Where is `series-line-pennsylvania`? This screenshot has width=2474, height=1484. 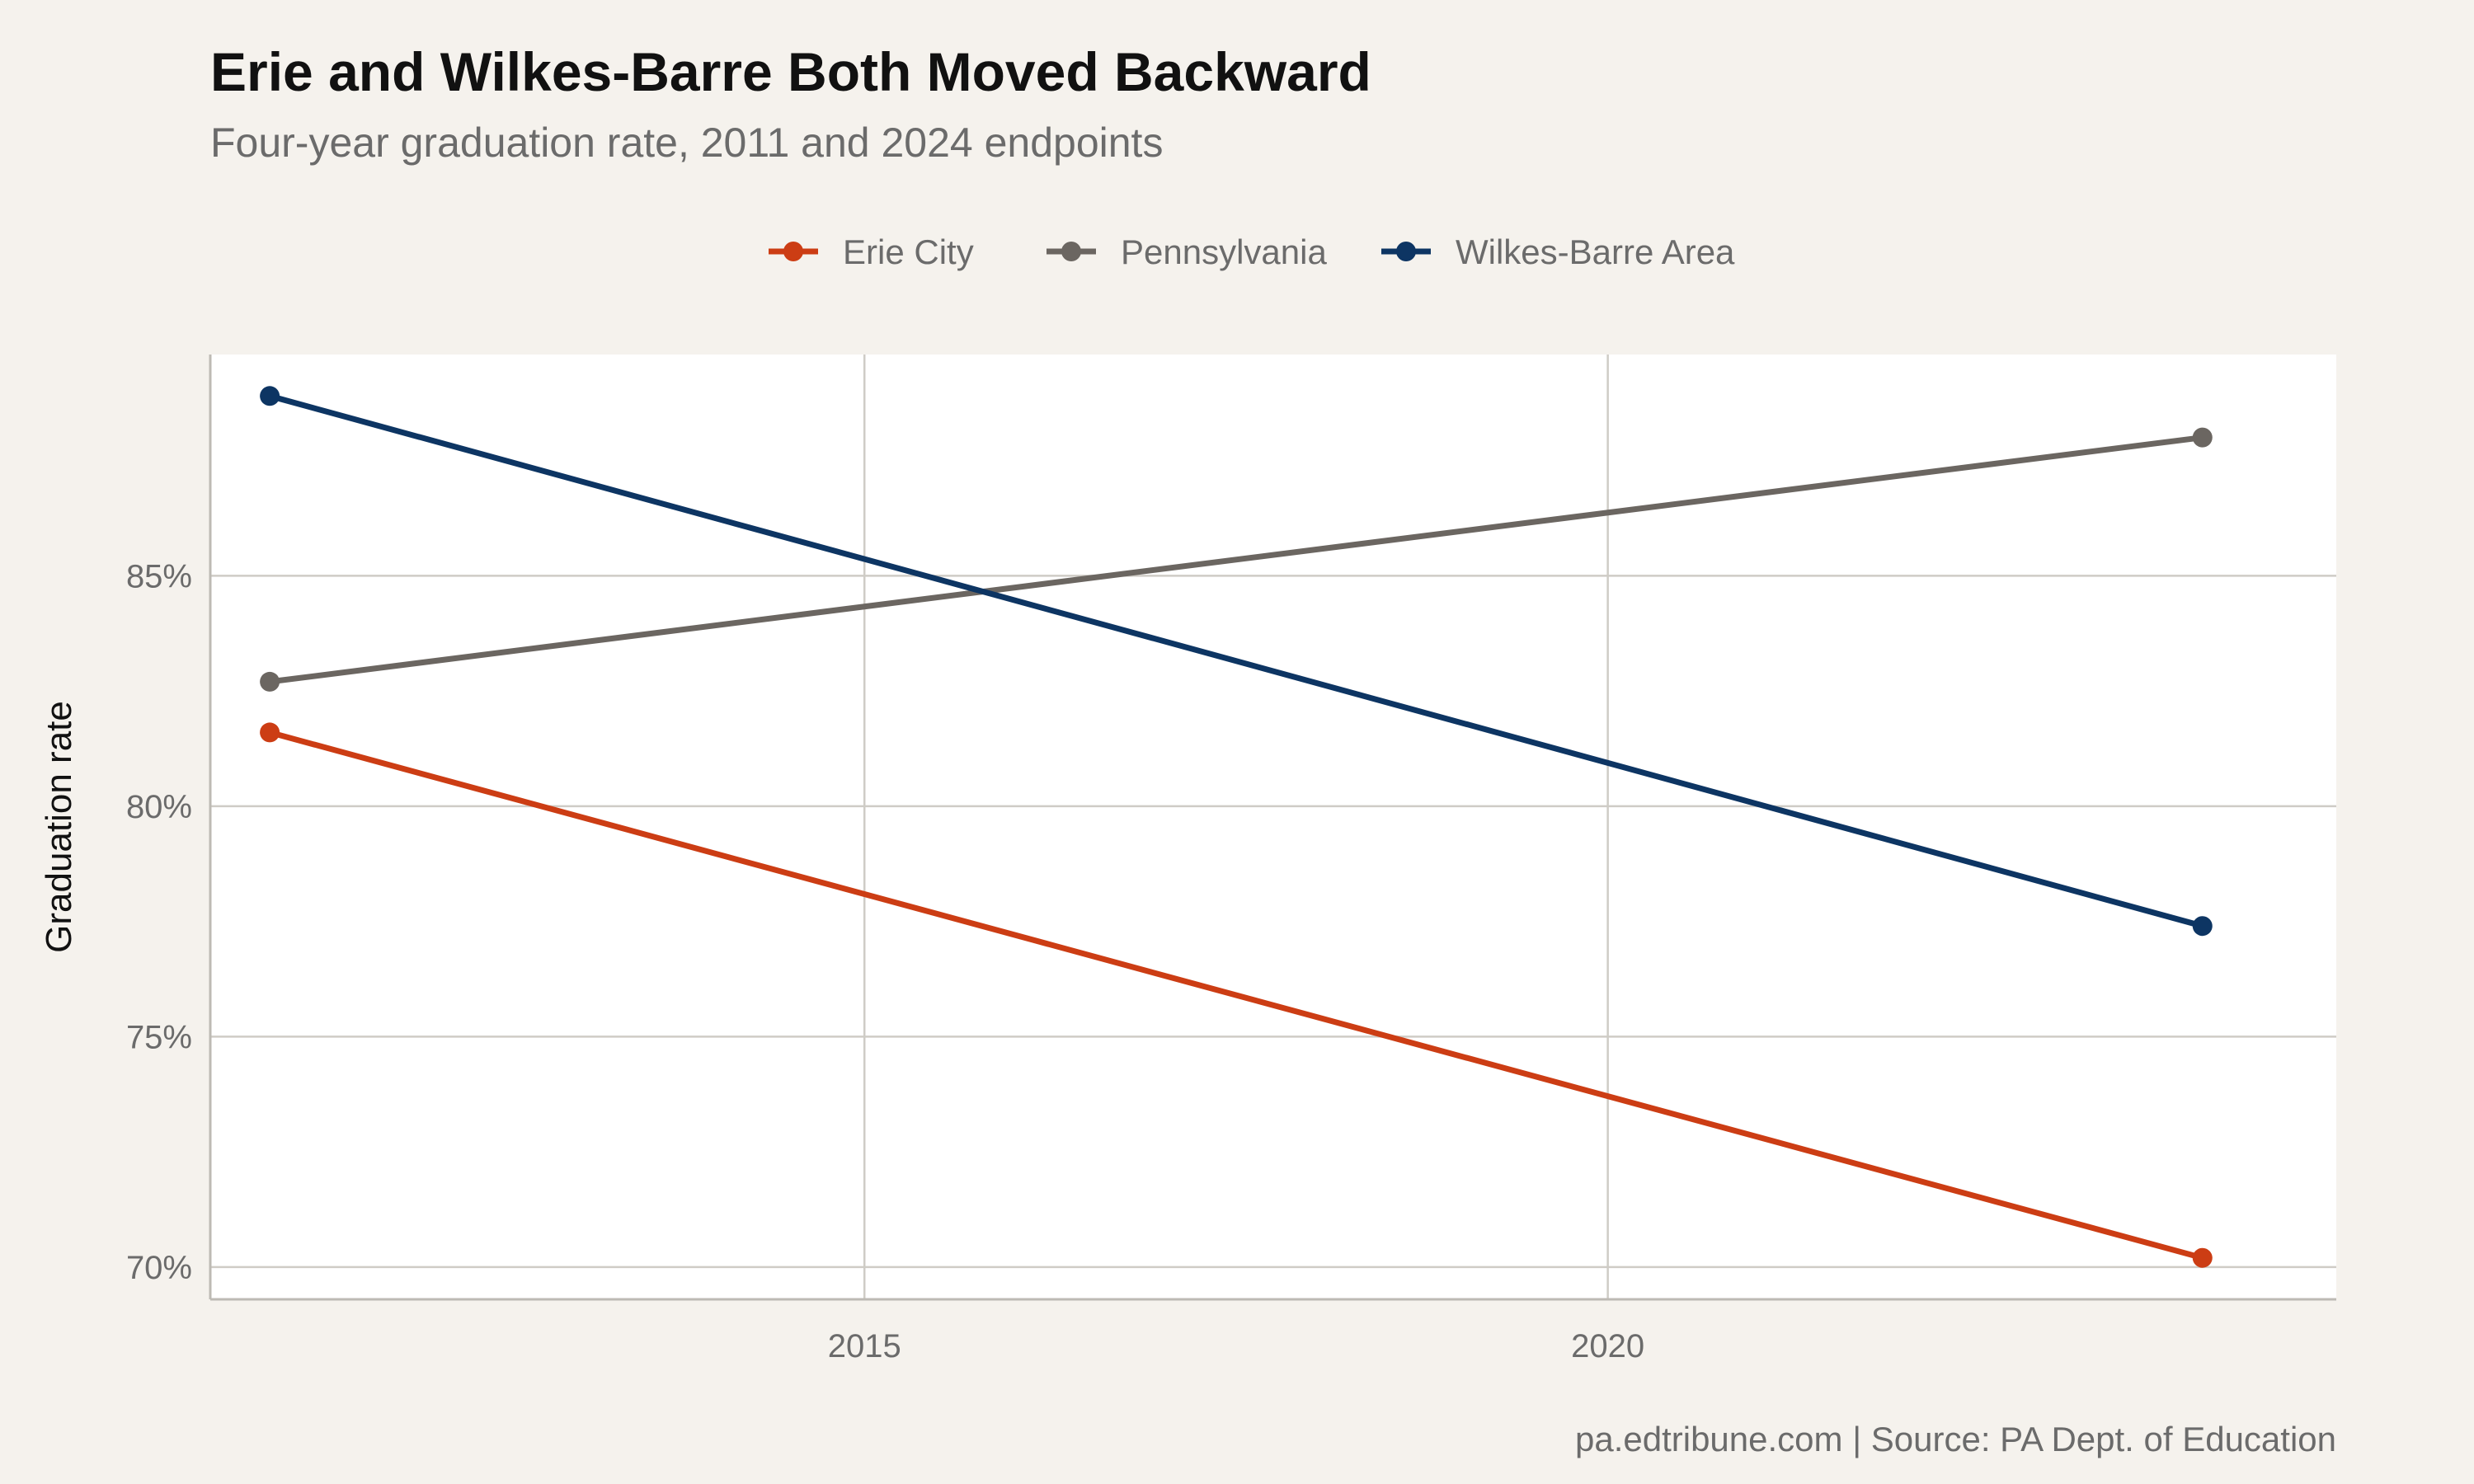
series-line-pennsylvania is located at coordinates (1236, 559).